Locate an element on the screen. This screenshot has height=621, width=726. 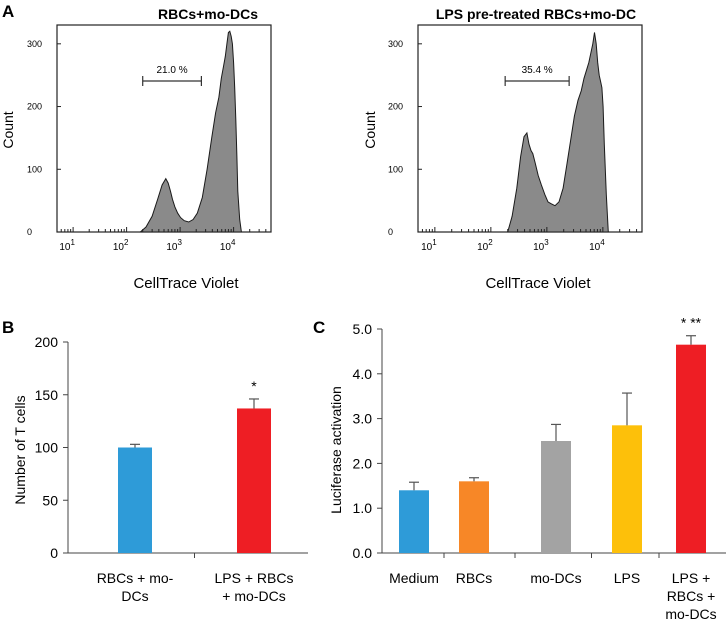
y-tick-label: 5.0 is located at coordinates (363, 329).